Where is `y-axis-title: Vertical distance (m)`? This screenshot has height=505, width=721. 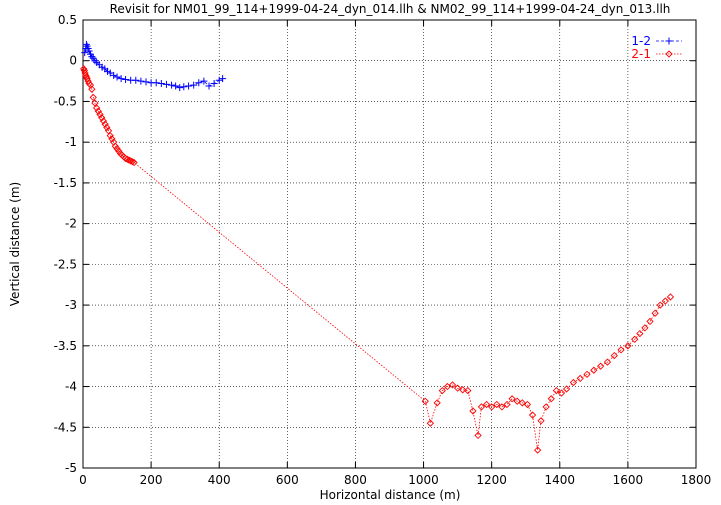
y-axis-title: Vertical distance (m) is located at coordinates (15, 244).